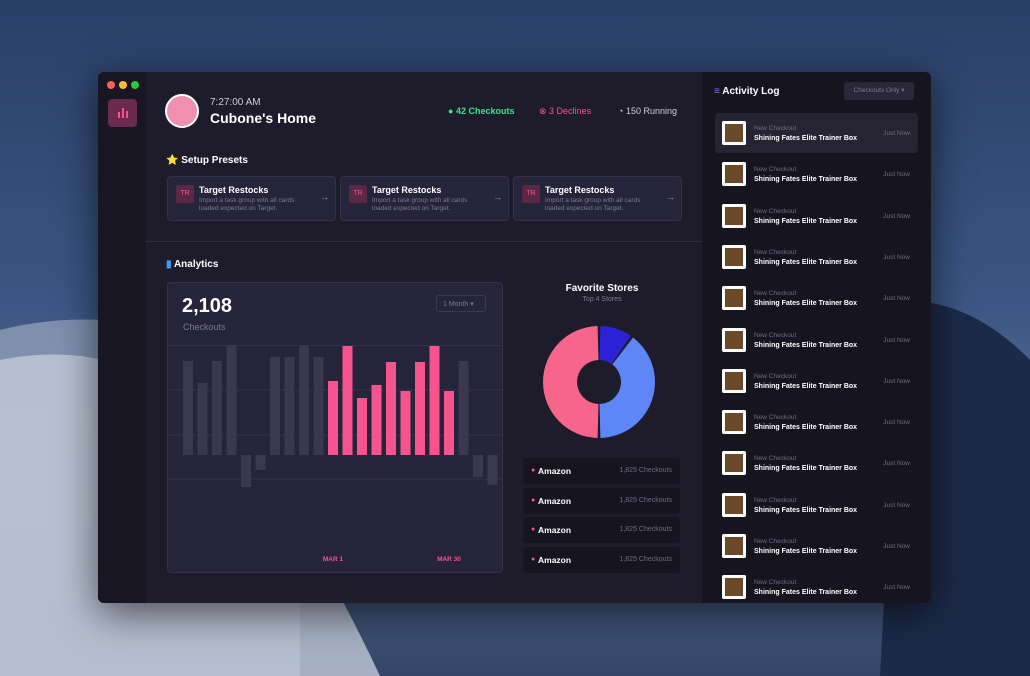 The height and width of the screenshot is (676, 1030). I want to click on arrow: →, so click(670, 197).